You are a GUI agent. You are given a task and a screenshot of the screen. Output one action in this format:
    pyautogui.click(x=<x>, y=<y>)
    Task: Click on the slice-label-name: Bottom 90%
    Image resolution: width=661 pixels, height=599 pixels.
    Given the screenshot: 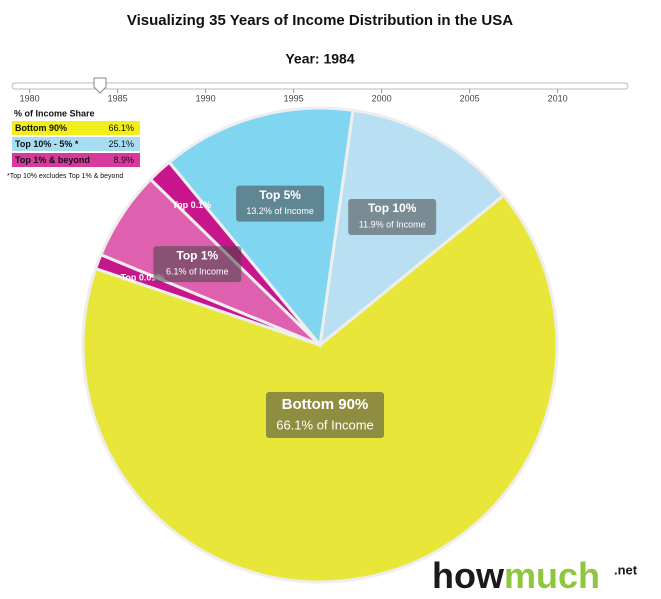 What is the action you would take?
    pyautogui.click(x=325, y=404)
    